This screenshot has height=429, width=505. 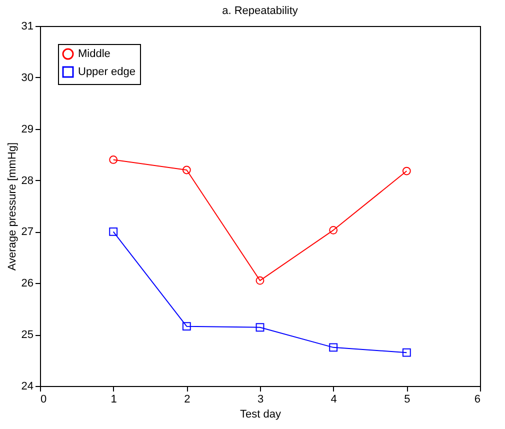 I want to click on y-tick-label: 31, so click(x=27, y=26).